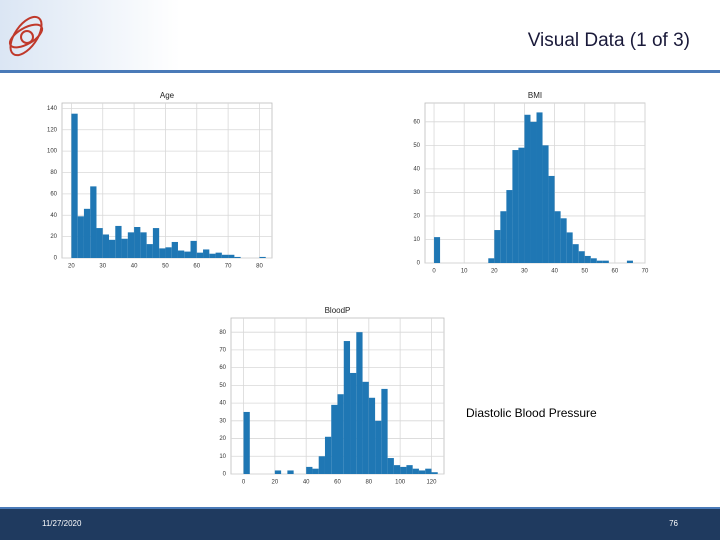 The image size is (720, 540). Describe the element at coordinates (360, 524) in the screenshot. I see `footer-bg` at that location.